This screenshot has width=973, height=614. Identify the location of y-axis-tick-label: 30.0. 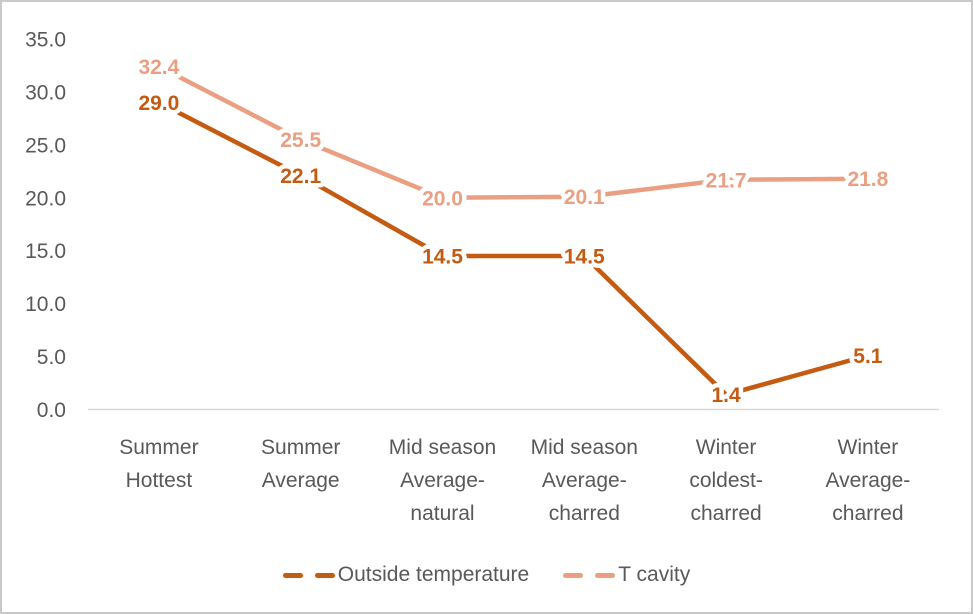
(45, 92).